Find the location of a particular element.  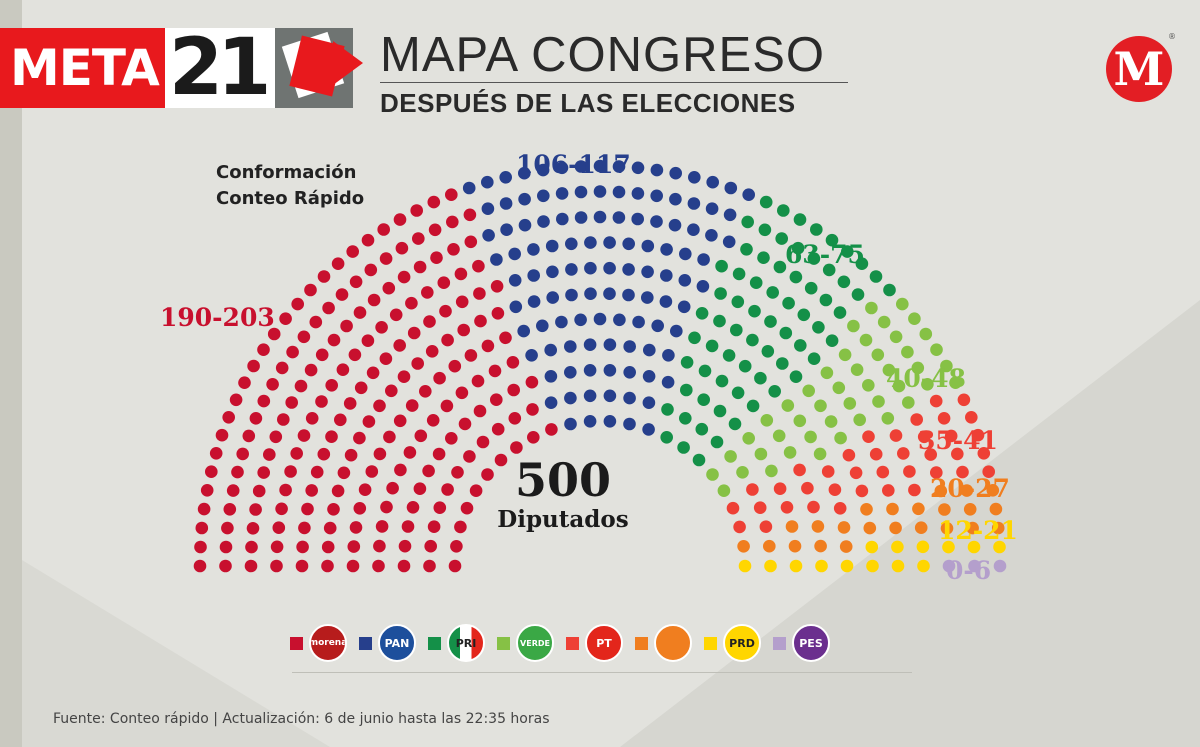

party-legend: morena PAN PRI VERDE PT PRD PES is located at coordinates (566, 643).